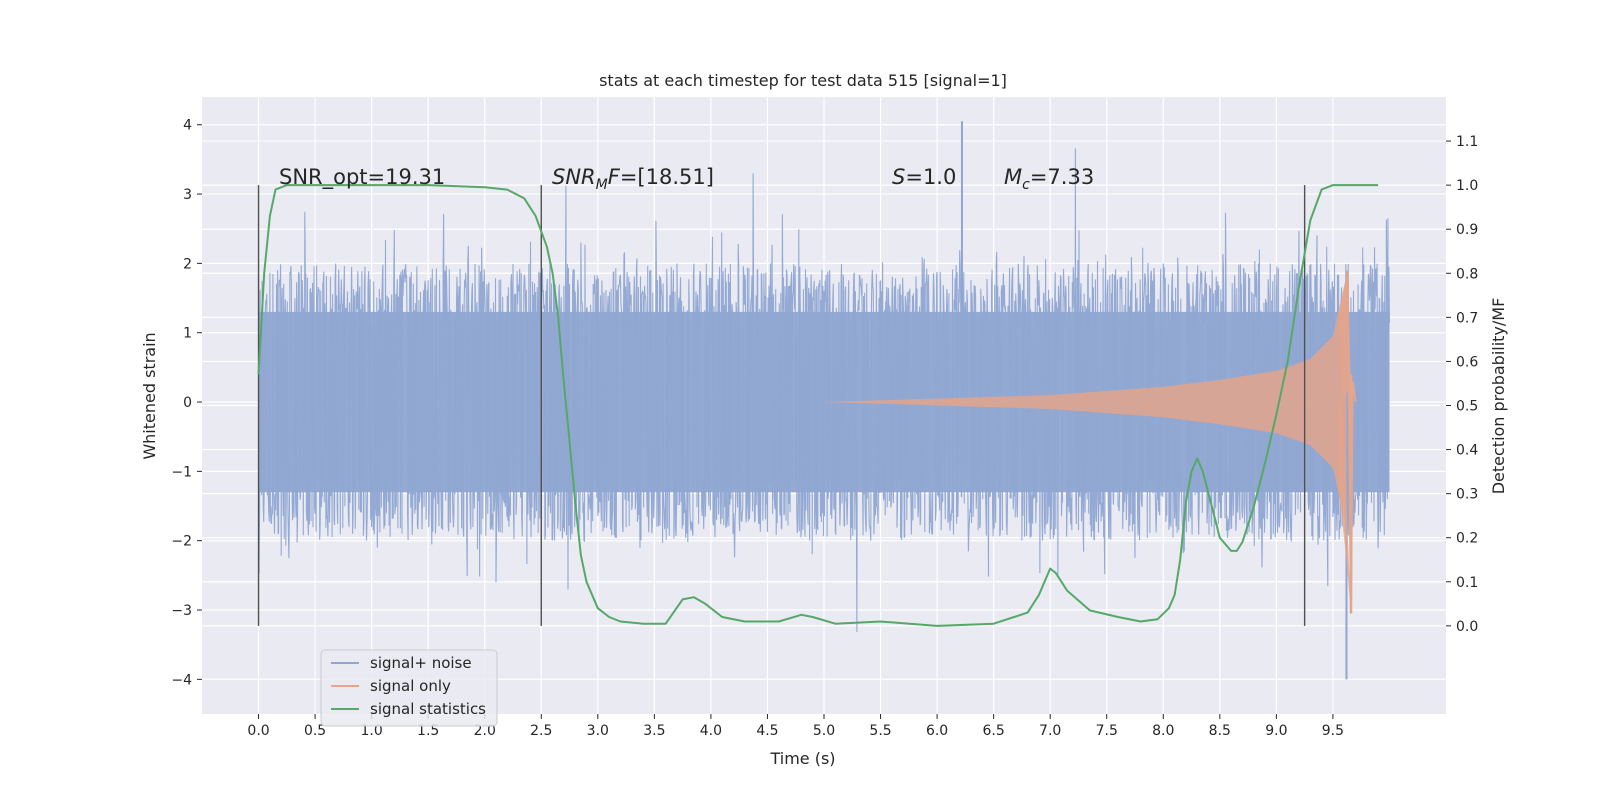 Image resolution: width=1600 pixels, height=800 pixels. What do you see at coordinates (1467, 407) in the screenshot?
I see `y-right-tick-label: 0.5` at bounding box center [1467, 407].